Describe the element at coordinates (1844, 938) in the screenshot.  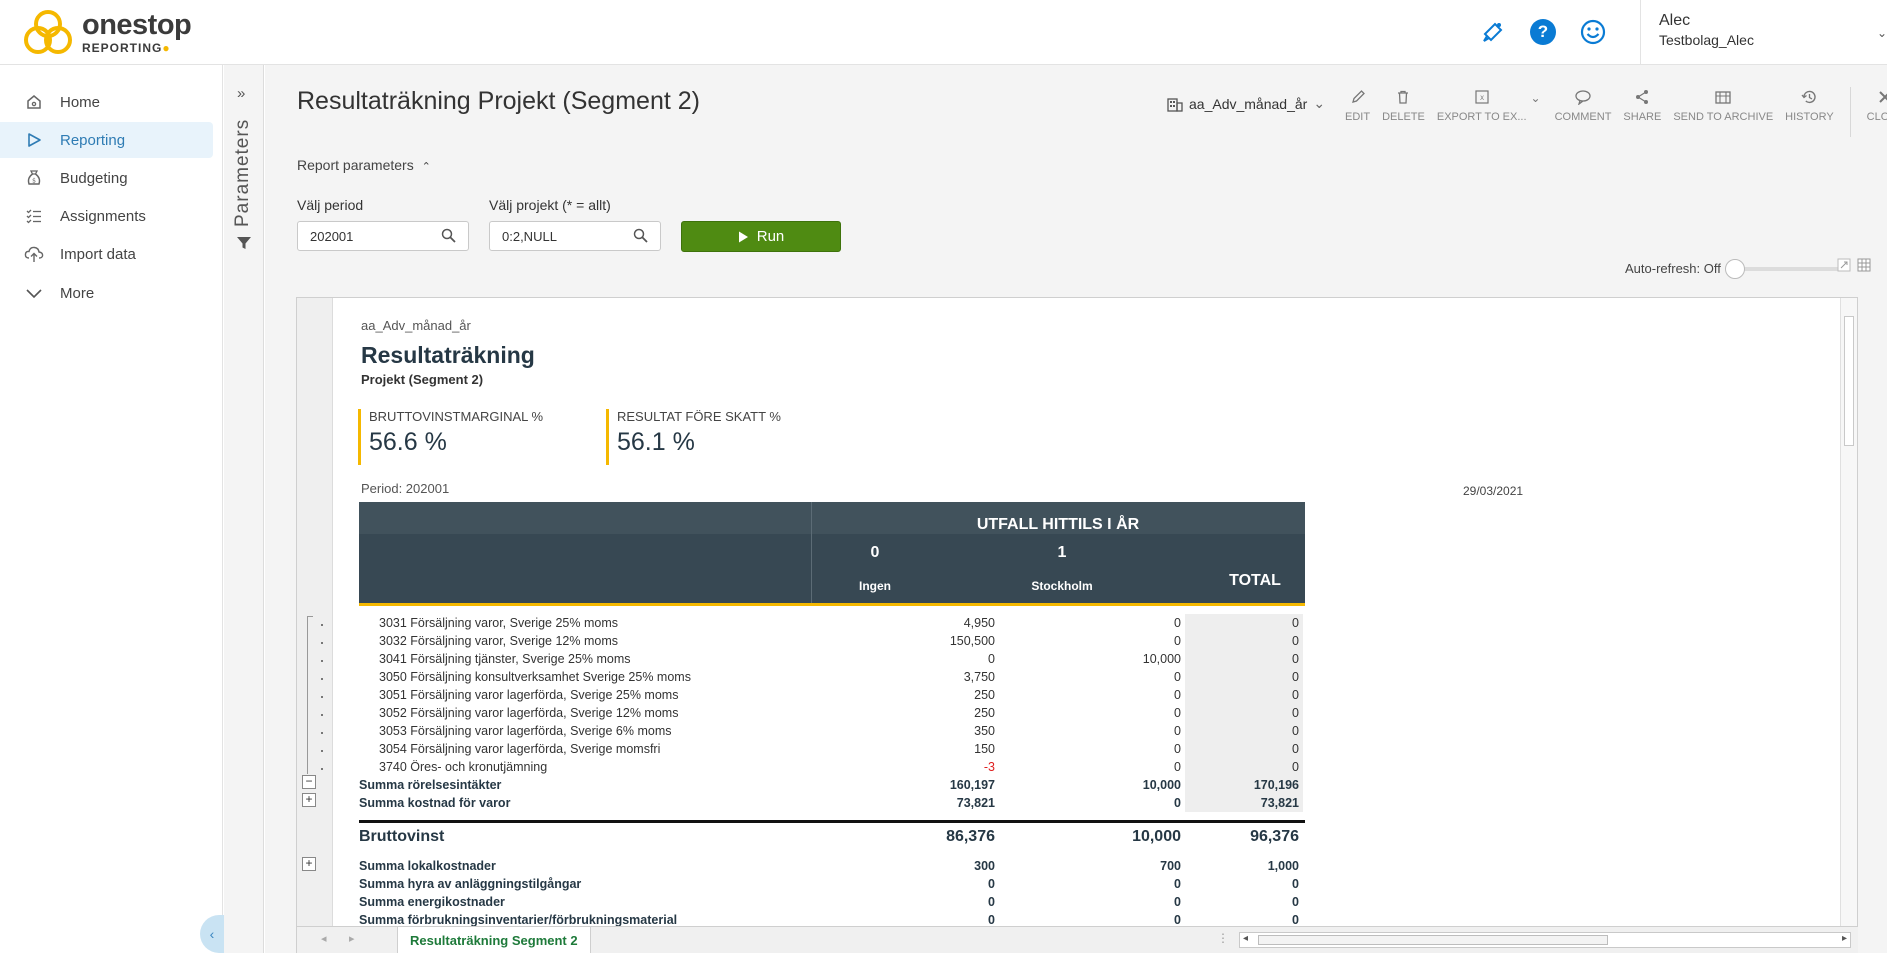
I see `scroll-right-icon: ▸` at that location.